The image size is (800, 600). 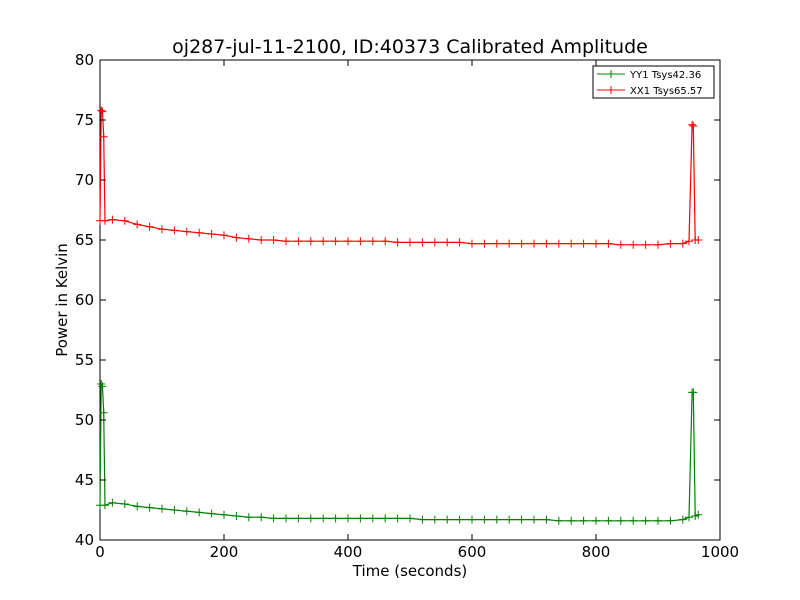 What do you see at coordinates (84, 420) in the screenshot?
I see `y-tick-label: 50` at bounding box center [84, 420].